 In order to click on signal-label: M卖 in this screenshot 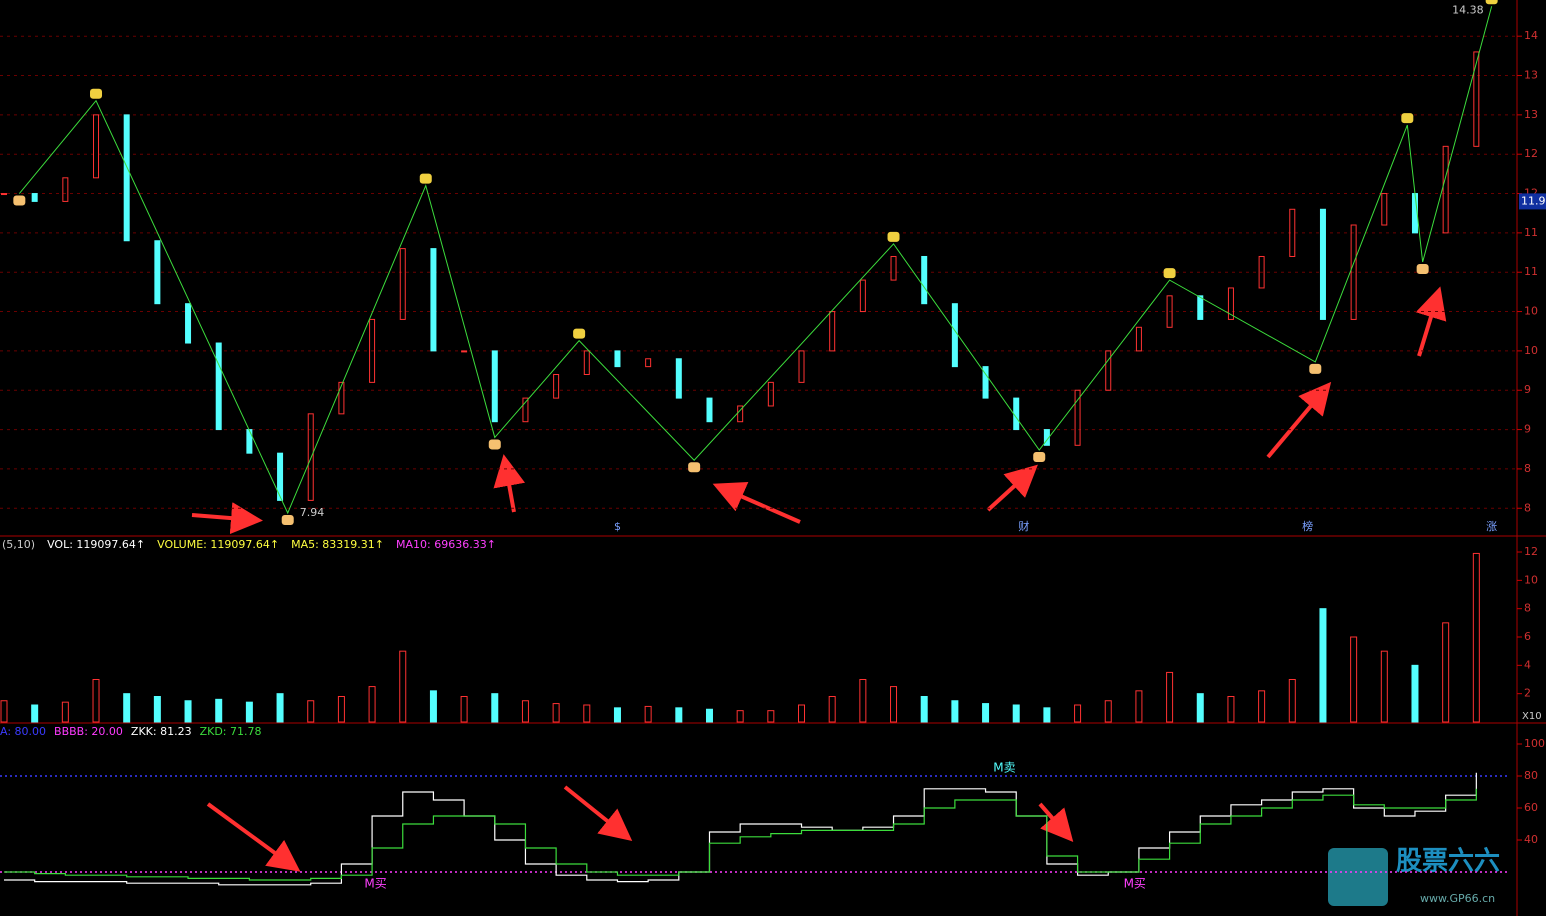, I will do `click(1004, 768)`.